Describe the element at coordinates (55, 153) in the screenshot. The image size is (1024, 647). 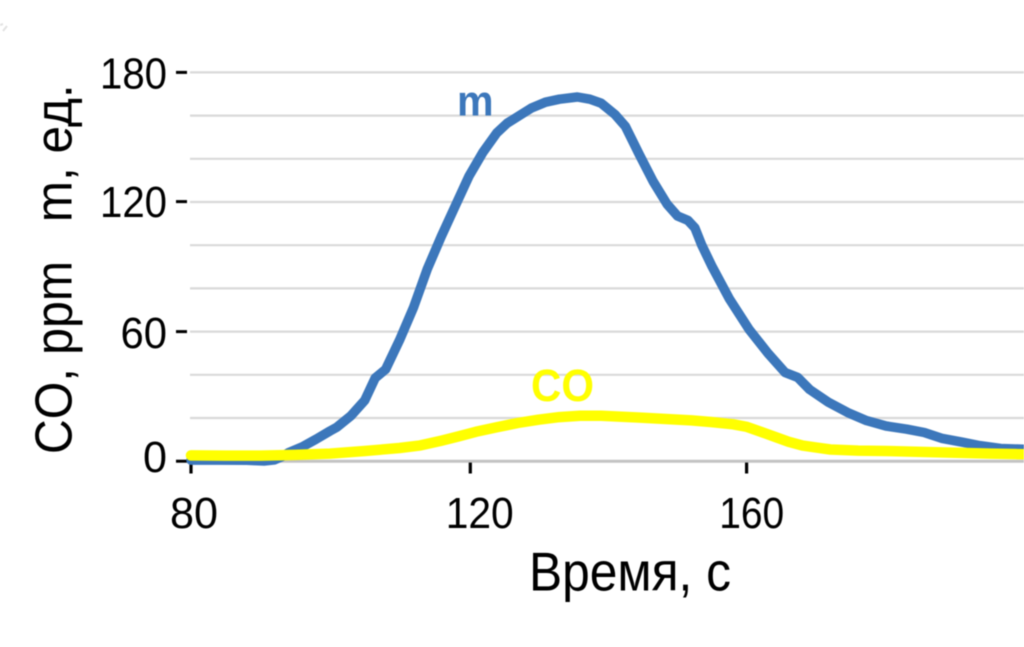
I see `svg-text: m, ед.` at that location.